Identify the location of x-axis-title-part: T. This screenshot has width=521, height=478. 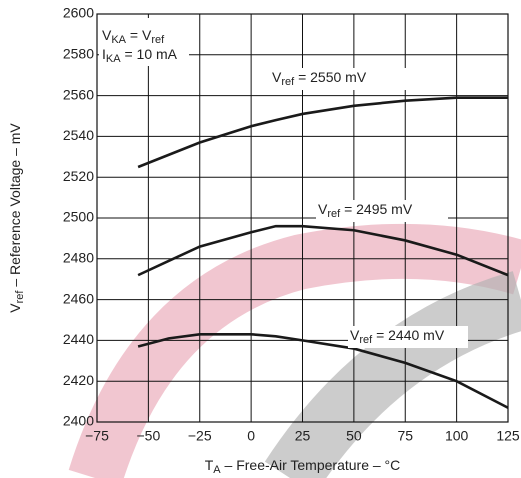
(209, 465).